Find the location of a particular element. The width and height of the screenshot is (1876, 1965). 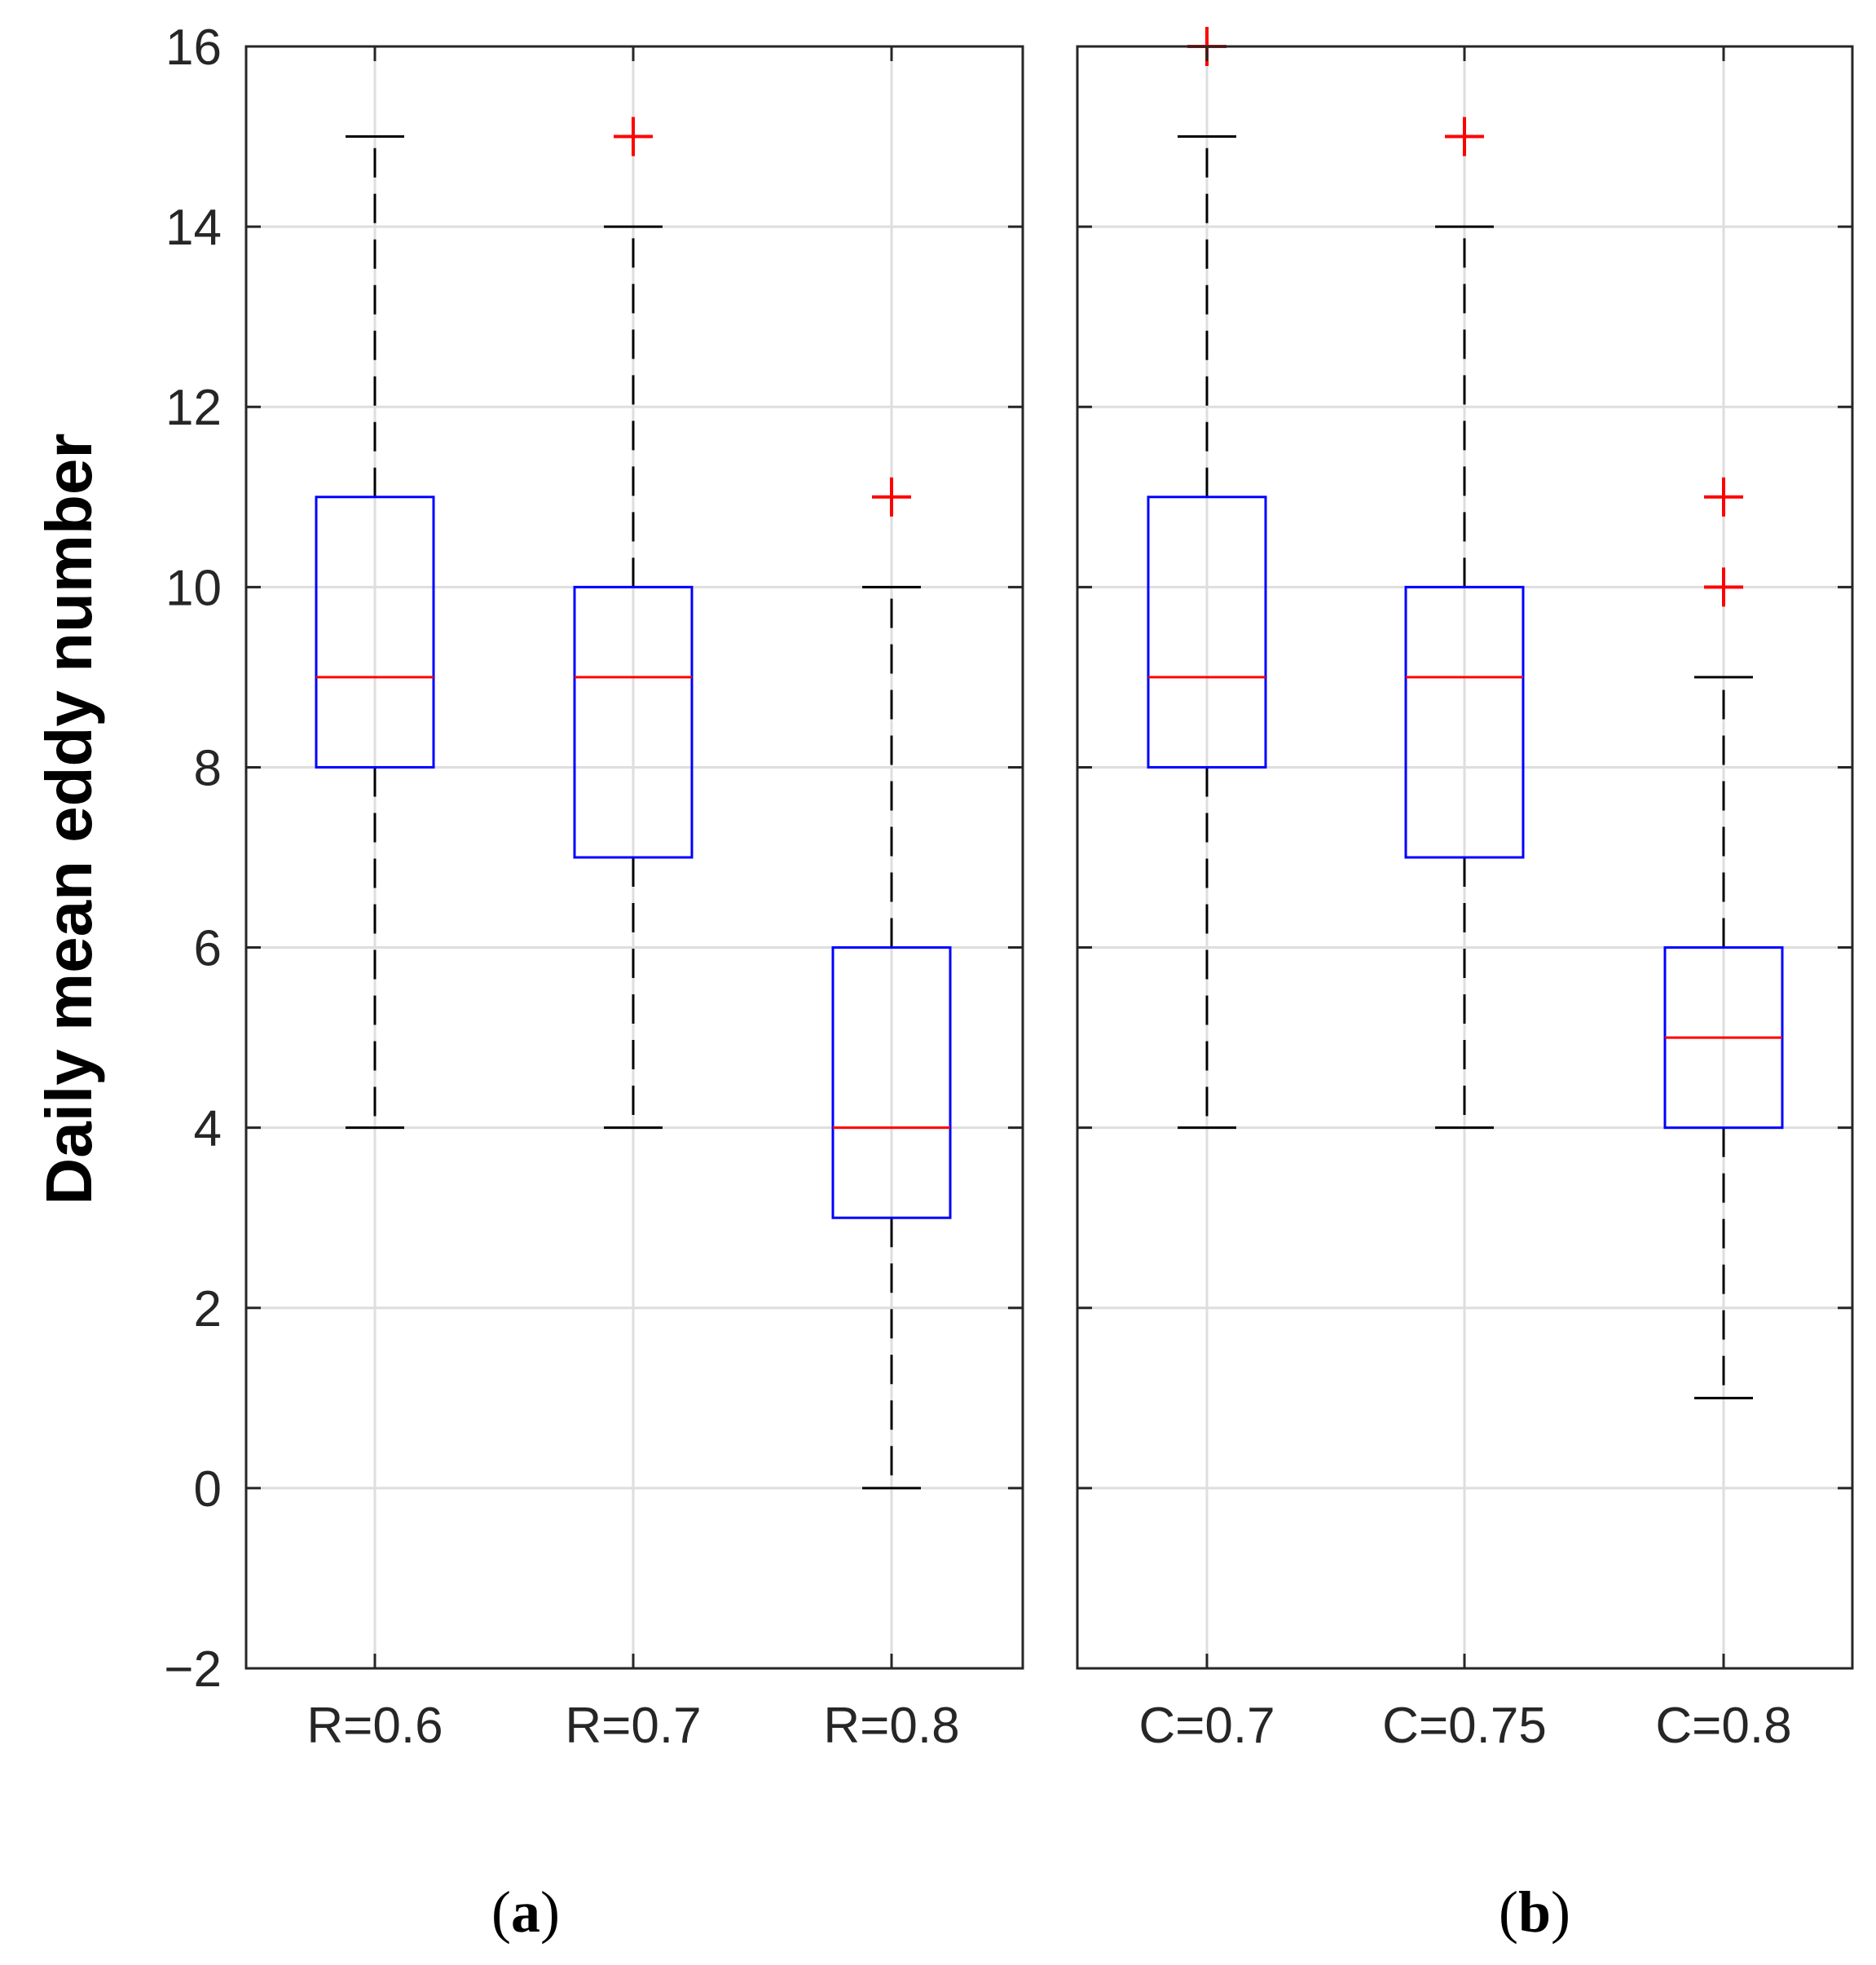

y-tick-label: 16 is located at coordinates (193, 48).